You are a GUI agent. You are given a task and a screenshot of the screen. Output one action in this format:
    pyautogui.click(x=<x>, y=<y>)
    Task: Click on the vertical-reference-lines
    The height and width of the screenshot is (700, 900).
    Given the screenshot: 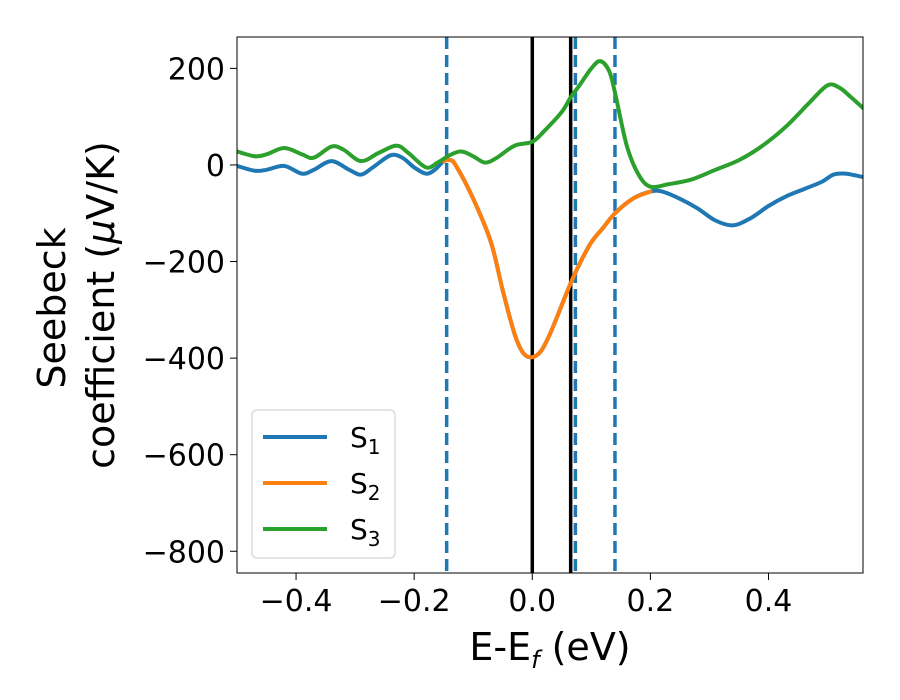 What is the action you would take?
    pyautogui.click(x=530, y=305)
    